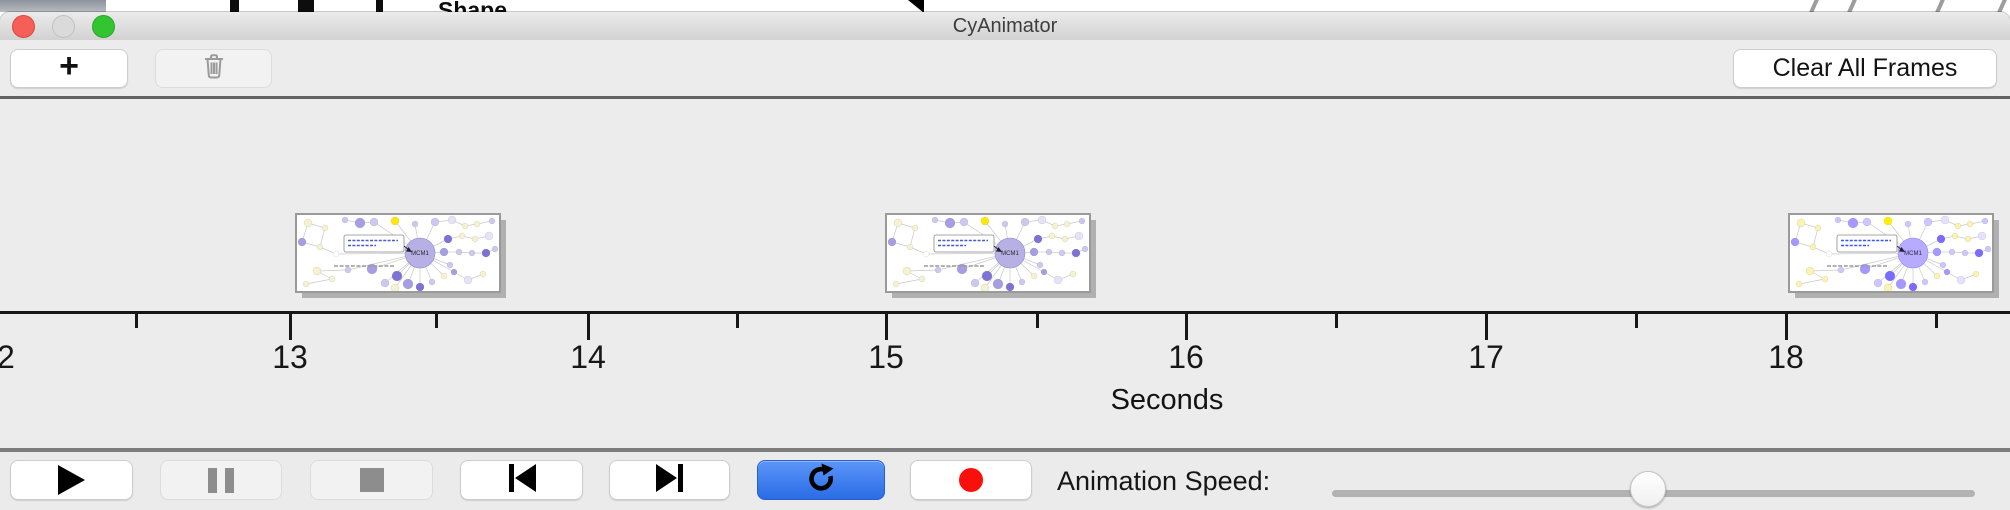  I want to click on skip-to-start-button, so click(521, 480).